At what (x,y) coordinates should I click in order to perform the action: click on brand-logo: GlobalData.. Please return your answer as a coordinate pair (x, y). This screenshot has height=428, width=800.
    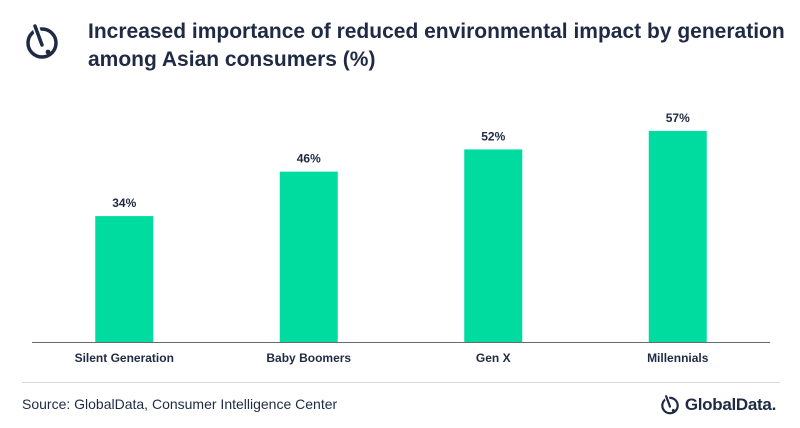
    Looking at the image, I should click on (717, 405).